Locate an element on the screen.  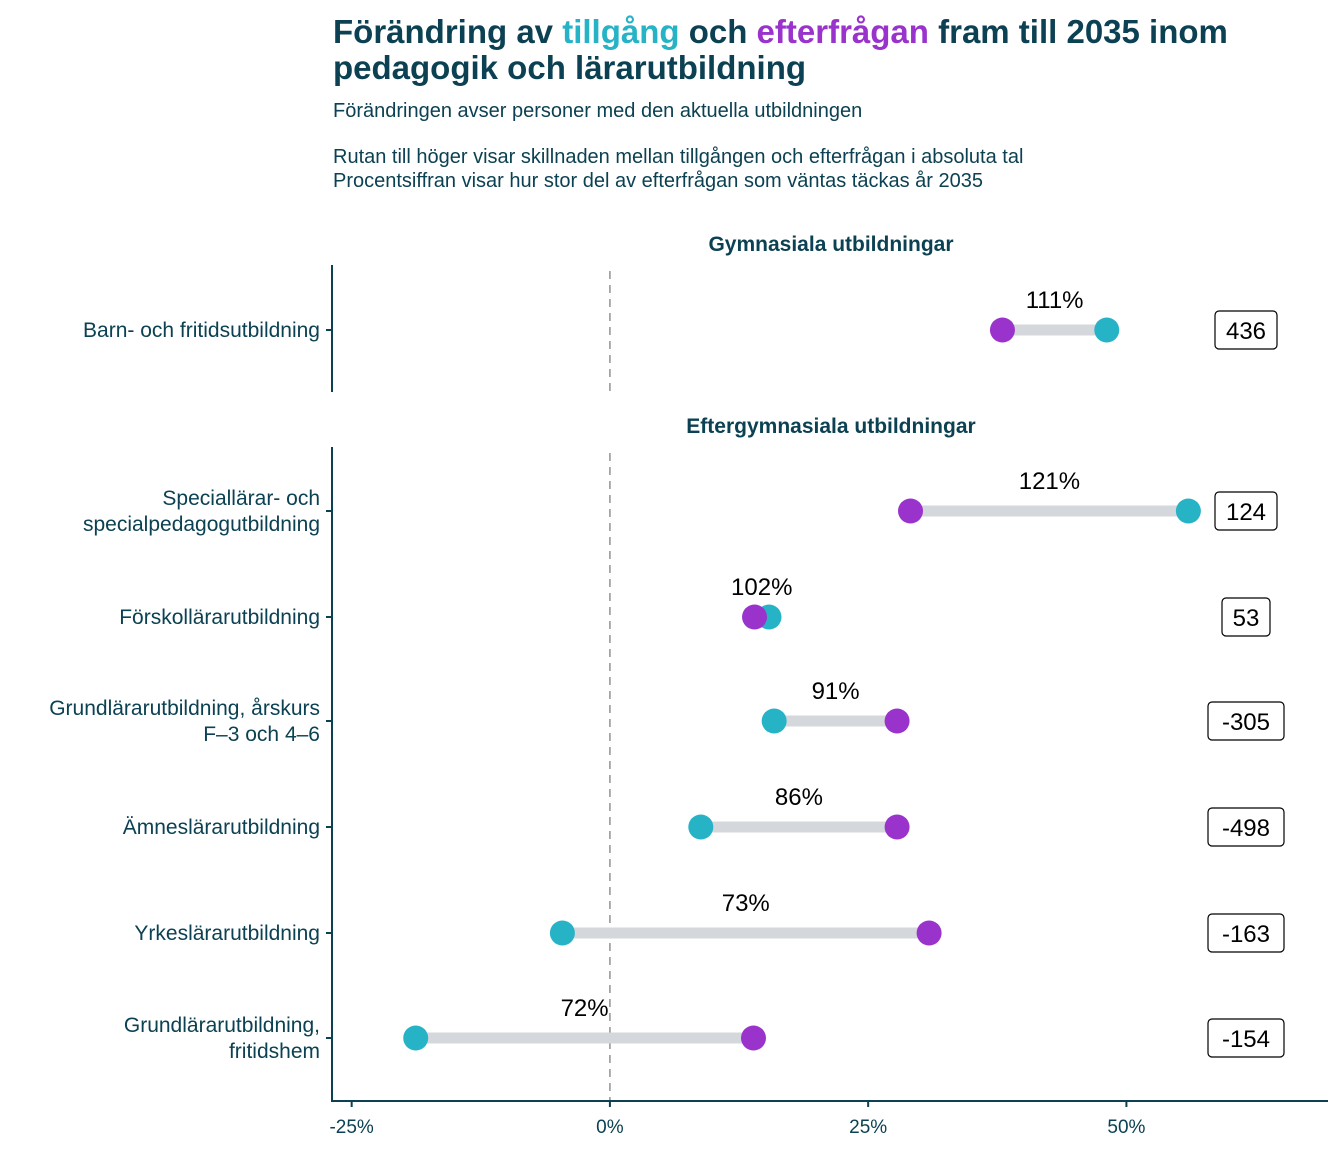
category-label: Grundlärarutbildning, årskurs F–3 och 4–6 is located at coordinates (184, 721).